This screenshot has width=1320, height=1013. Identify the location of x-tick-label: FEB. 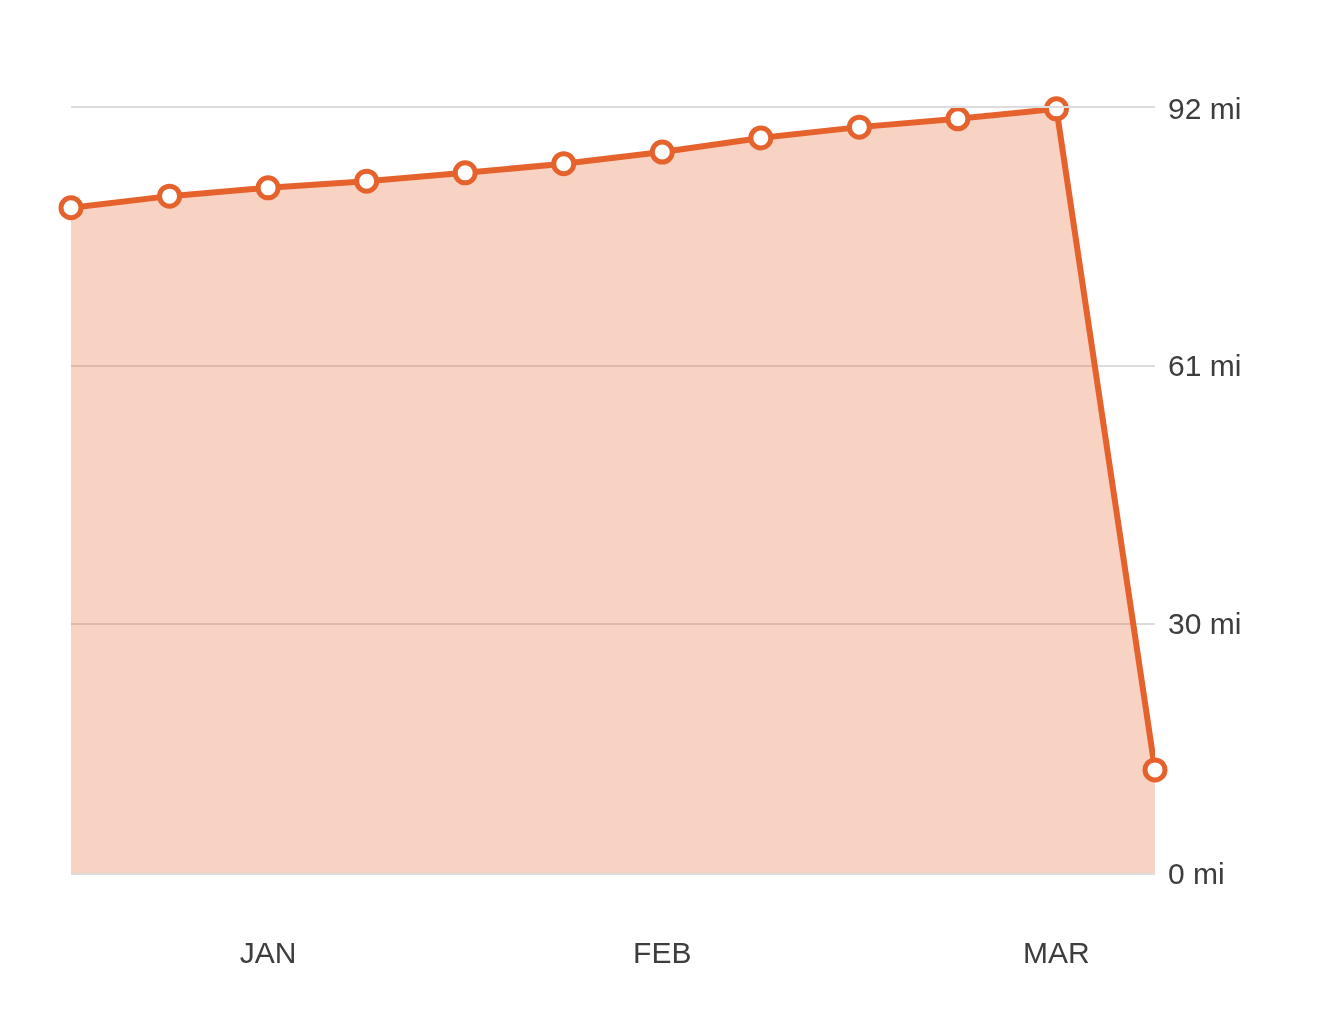
(662, 952).